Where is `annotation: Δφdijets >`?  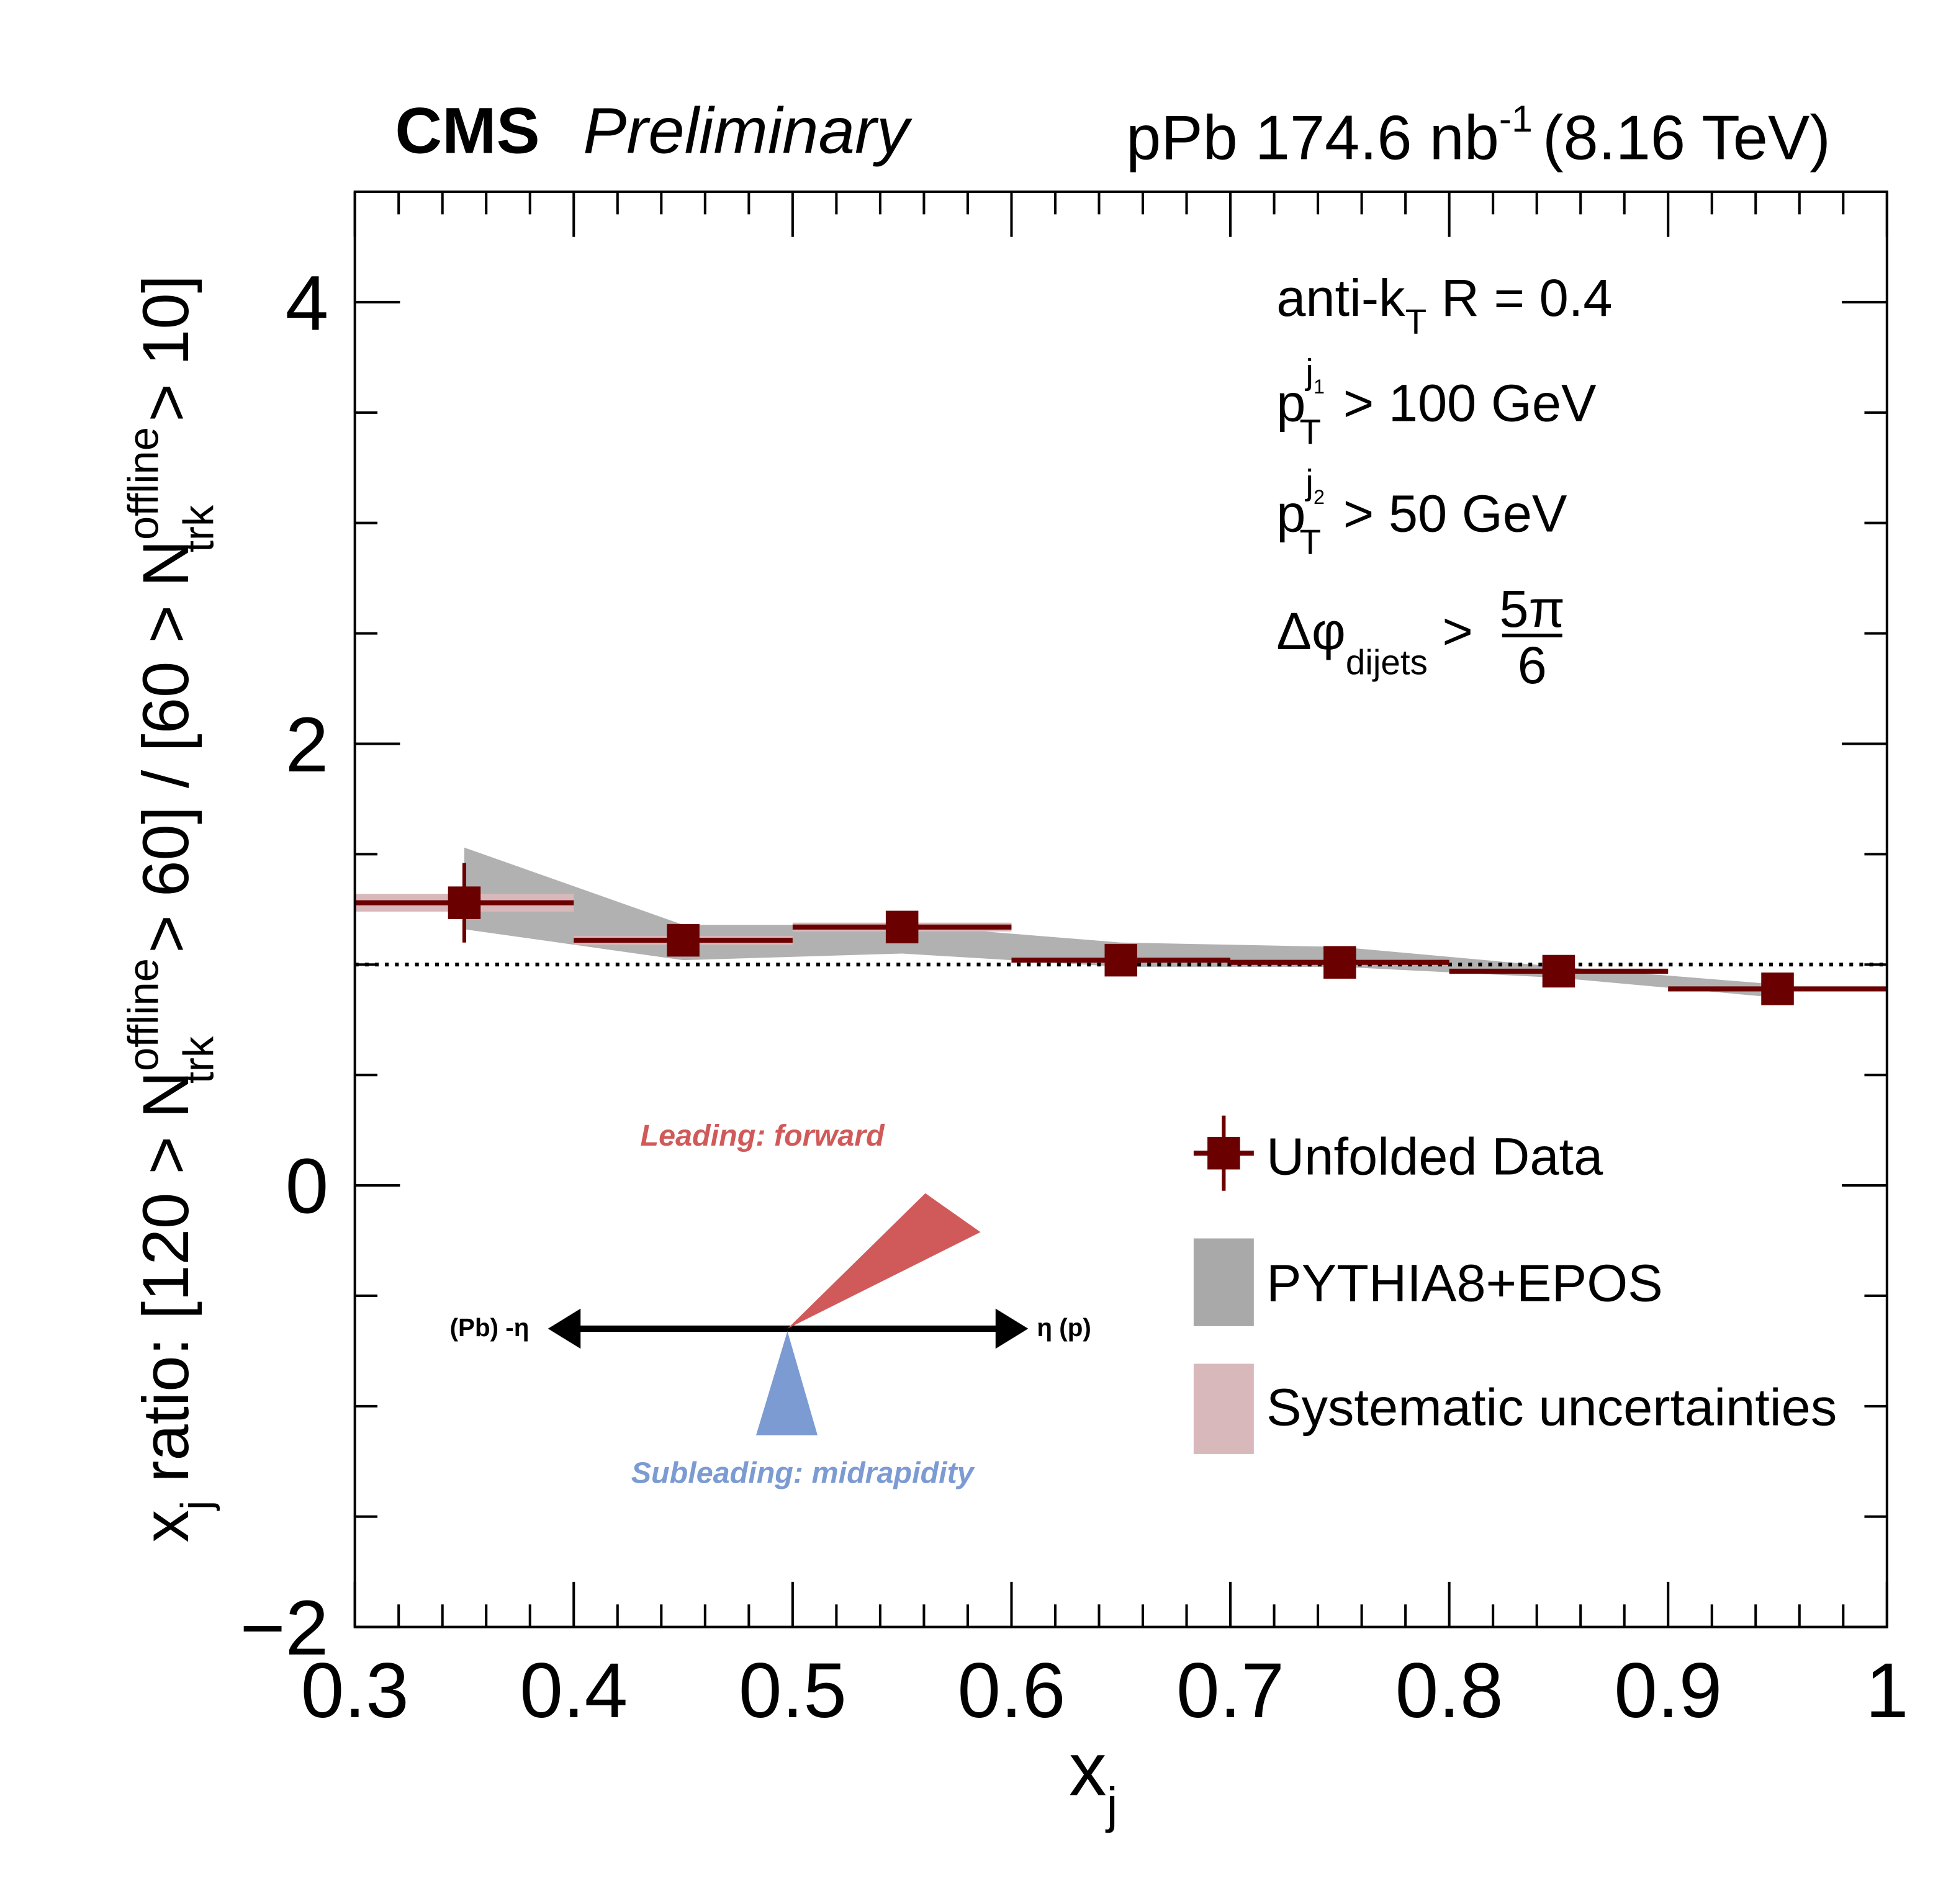 annotation: Δφdijets > is located at coordinates (1374, 641).